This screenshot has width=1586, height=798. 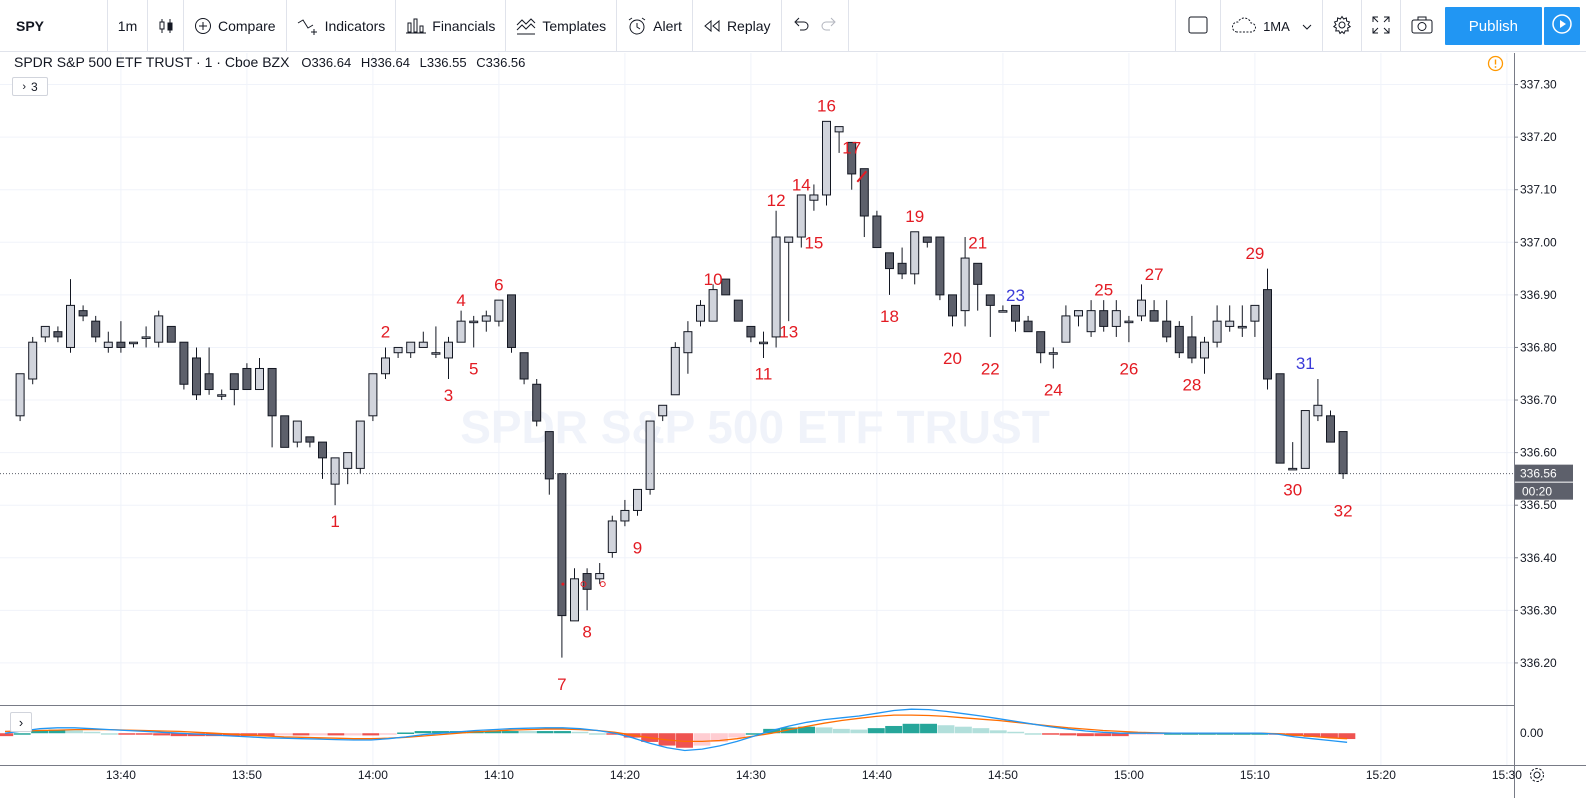 I want to click on price-axis-label: 336.90, so click(x=1538, y=295).